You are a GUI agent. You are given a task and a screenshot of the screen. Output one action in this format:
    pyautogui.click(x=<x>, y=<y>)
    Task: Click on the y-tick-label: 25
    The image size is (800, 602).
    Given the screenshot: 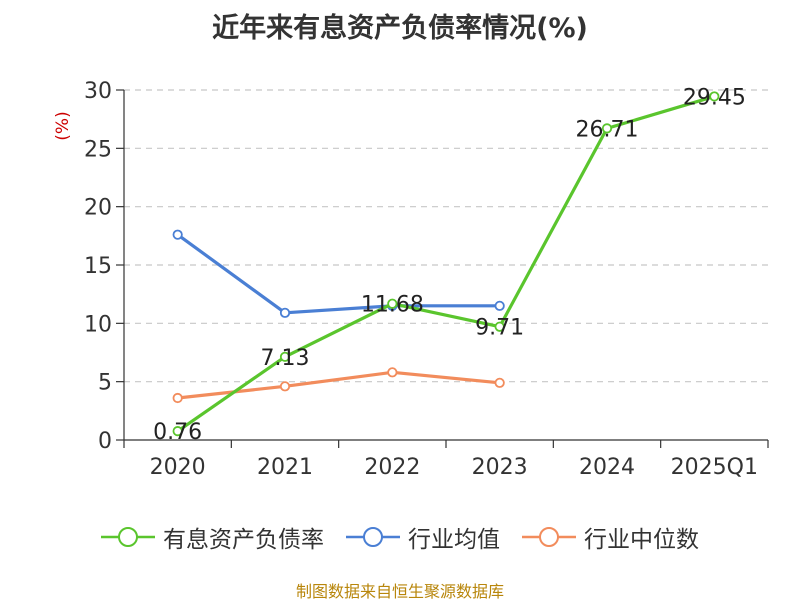 What is the action you would take?
    pyautogui.click(x=98, y=149)
    